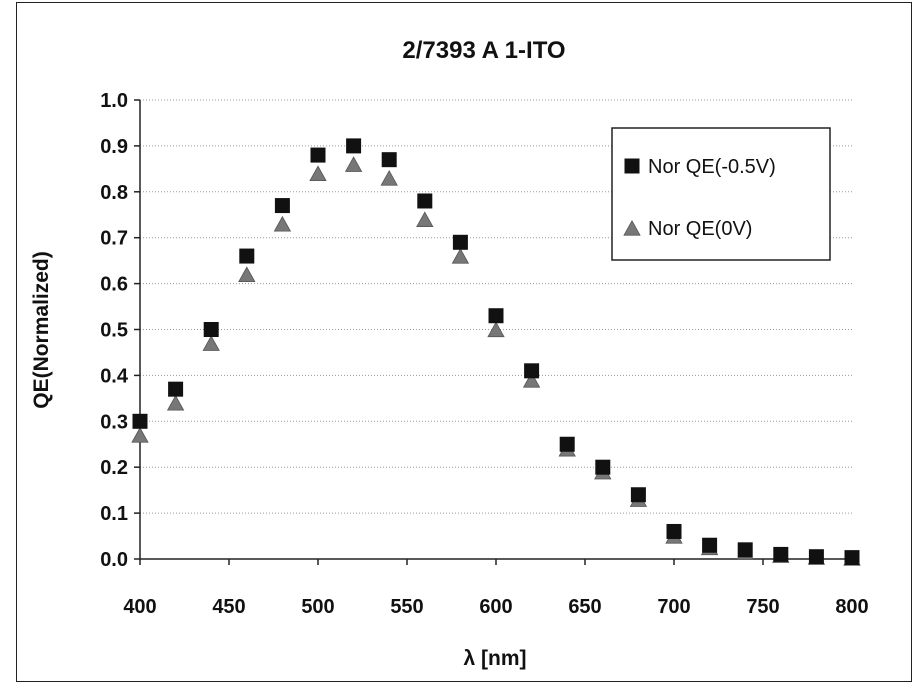 This screenshot has height=686, width=918. What do you see at coordinates (114, 101) in the screenshot?
I see `y-tick-label: 1.0` at bounding box center [114, 101].